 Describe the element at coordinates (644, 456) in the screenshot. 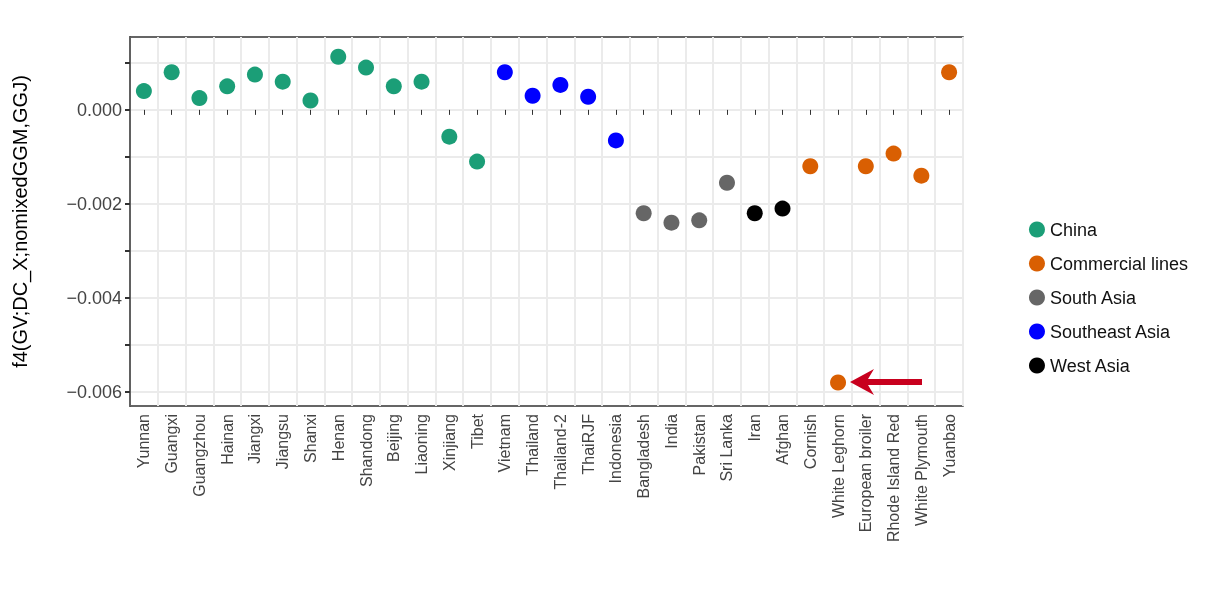

I see `x-tick-label: Bangladesh` at that location.